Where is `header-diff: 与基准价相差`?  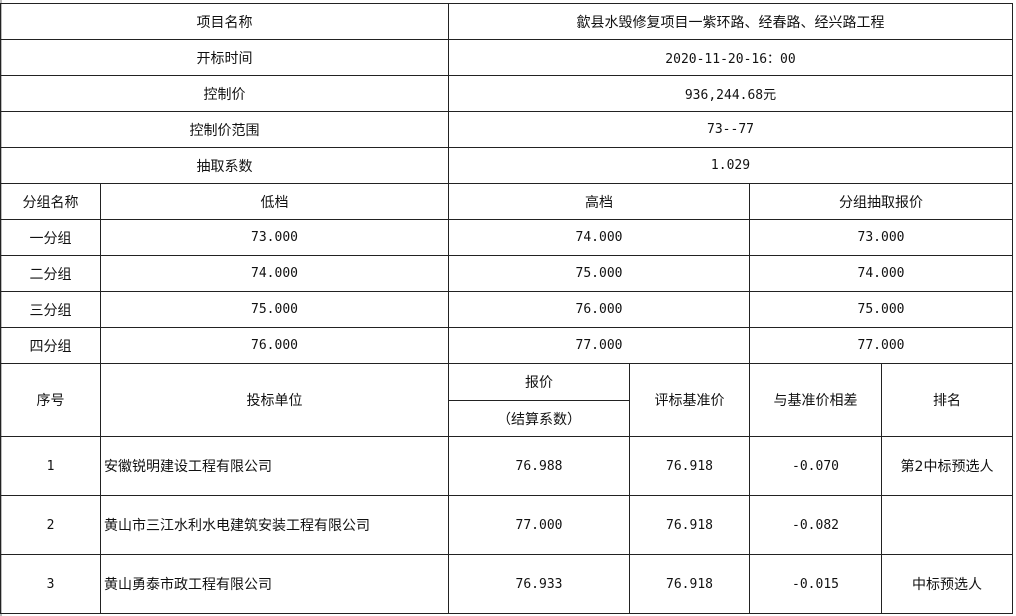 header-diff: 与基准价相差 is located at coordinates (815, 400).